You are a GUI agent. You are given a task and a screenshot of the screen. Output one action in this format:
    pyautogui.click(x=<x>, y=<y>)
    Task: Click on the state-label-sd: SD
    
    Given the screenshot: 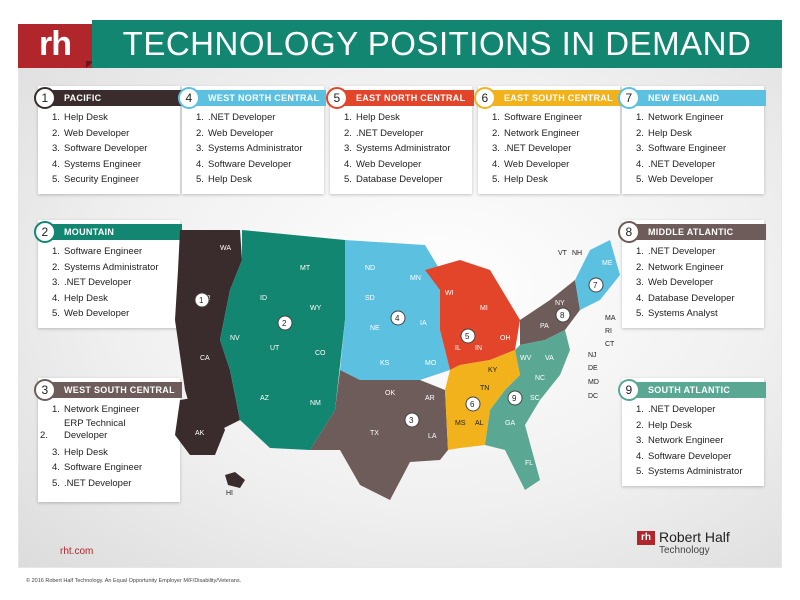 What is the action you would take?
    pyautogui.click(x=370, y=298)
    